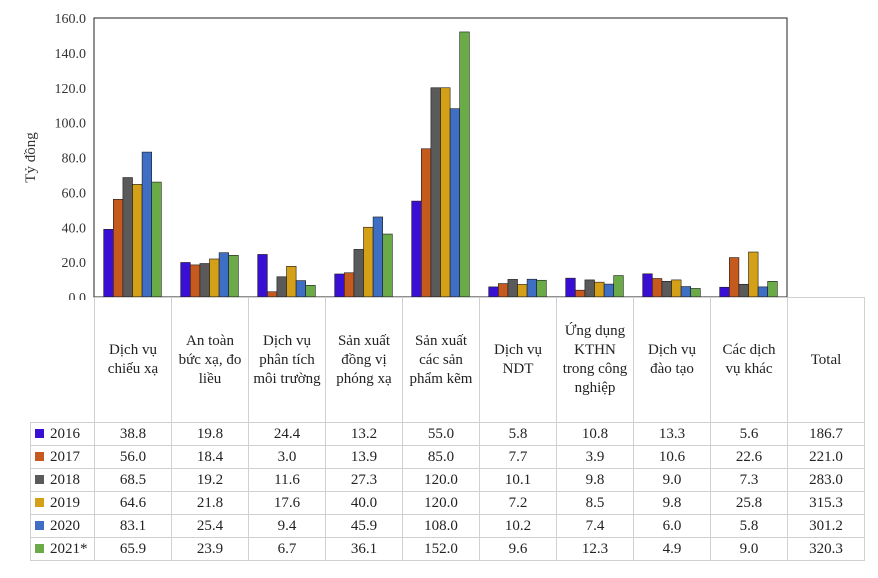  I want to click on value-cell: 8.5, so click(595, 503).